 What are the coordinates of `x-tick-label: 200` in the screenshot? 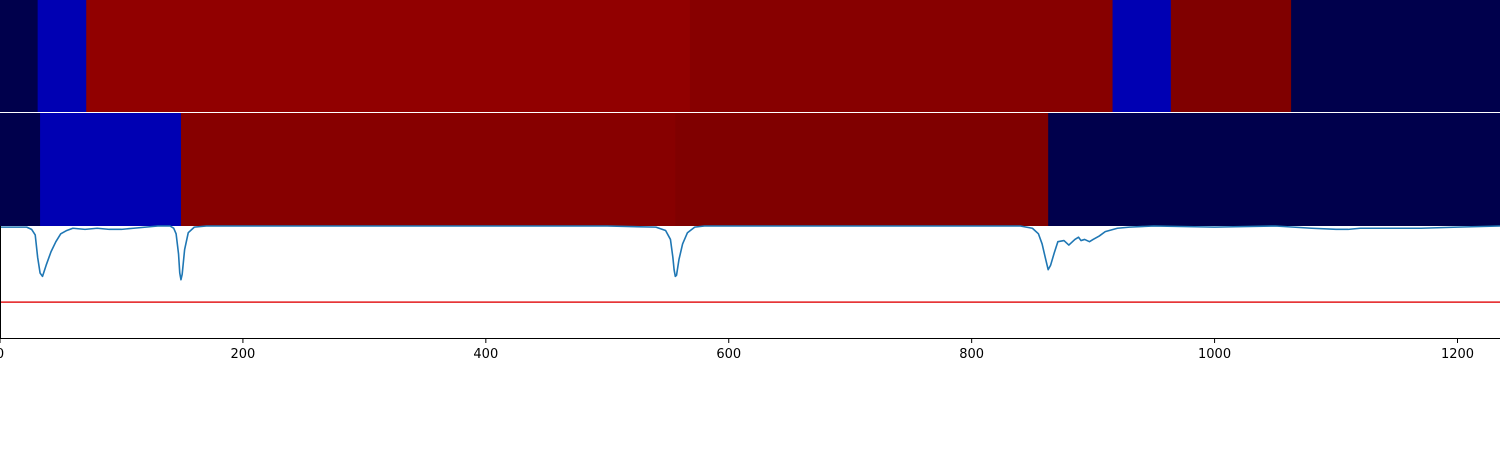 It's located at (243, 354).